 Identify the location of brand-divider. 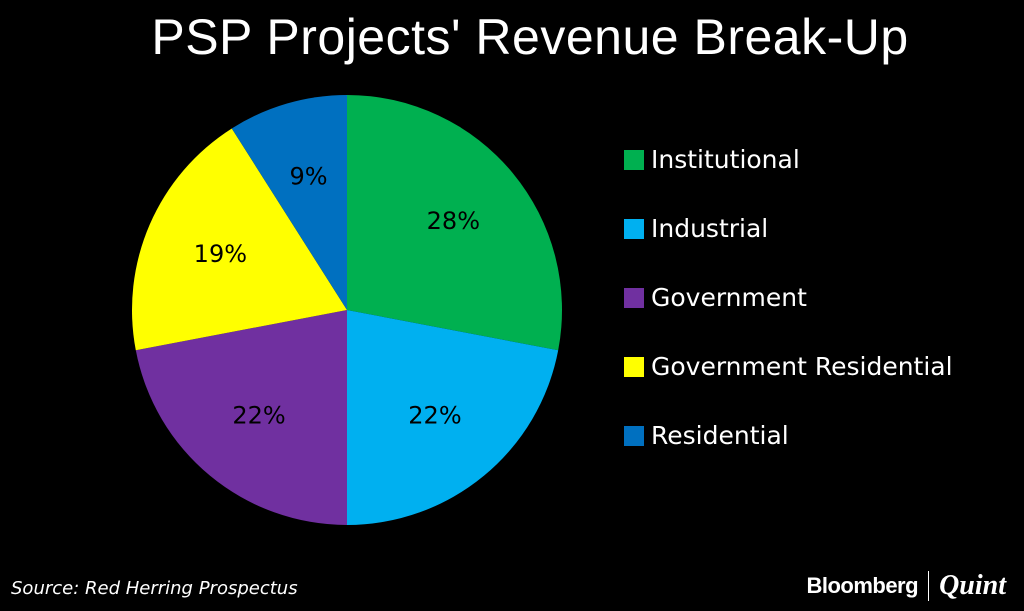
(929, 586).